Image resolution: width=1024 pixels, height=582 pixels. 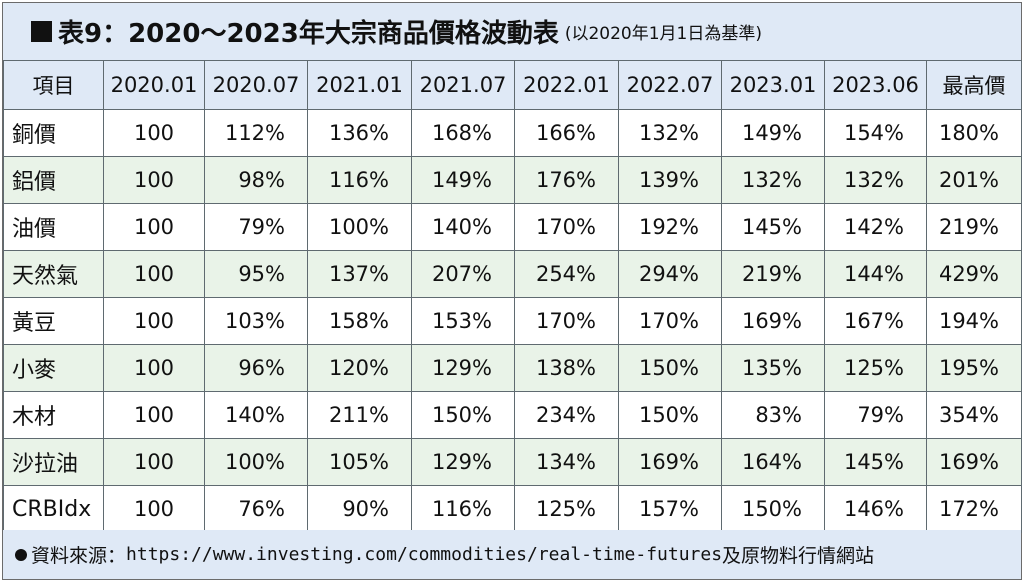 I want to click on table-cell: 169%, so click(x=974, y=462).